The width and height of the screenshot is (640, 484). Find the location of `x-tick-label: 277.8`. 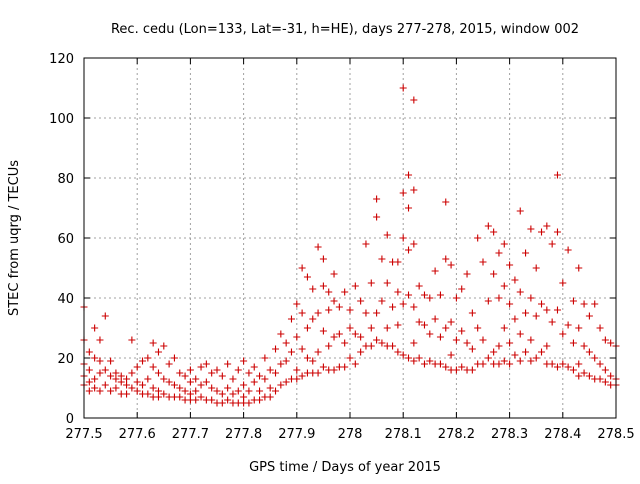

x-tick-label: 277.8 is located at coordinates (243, 434).